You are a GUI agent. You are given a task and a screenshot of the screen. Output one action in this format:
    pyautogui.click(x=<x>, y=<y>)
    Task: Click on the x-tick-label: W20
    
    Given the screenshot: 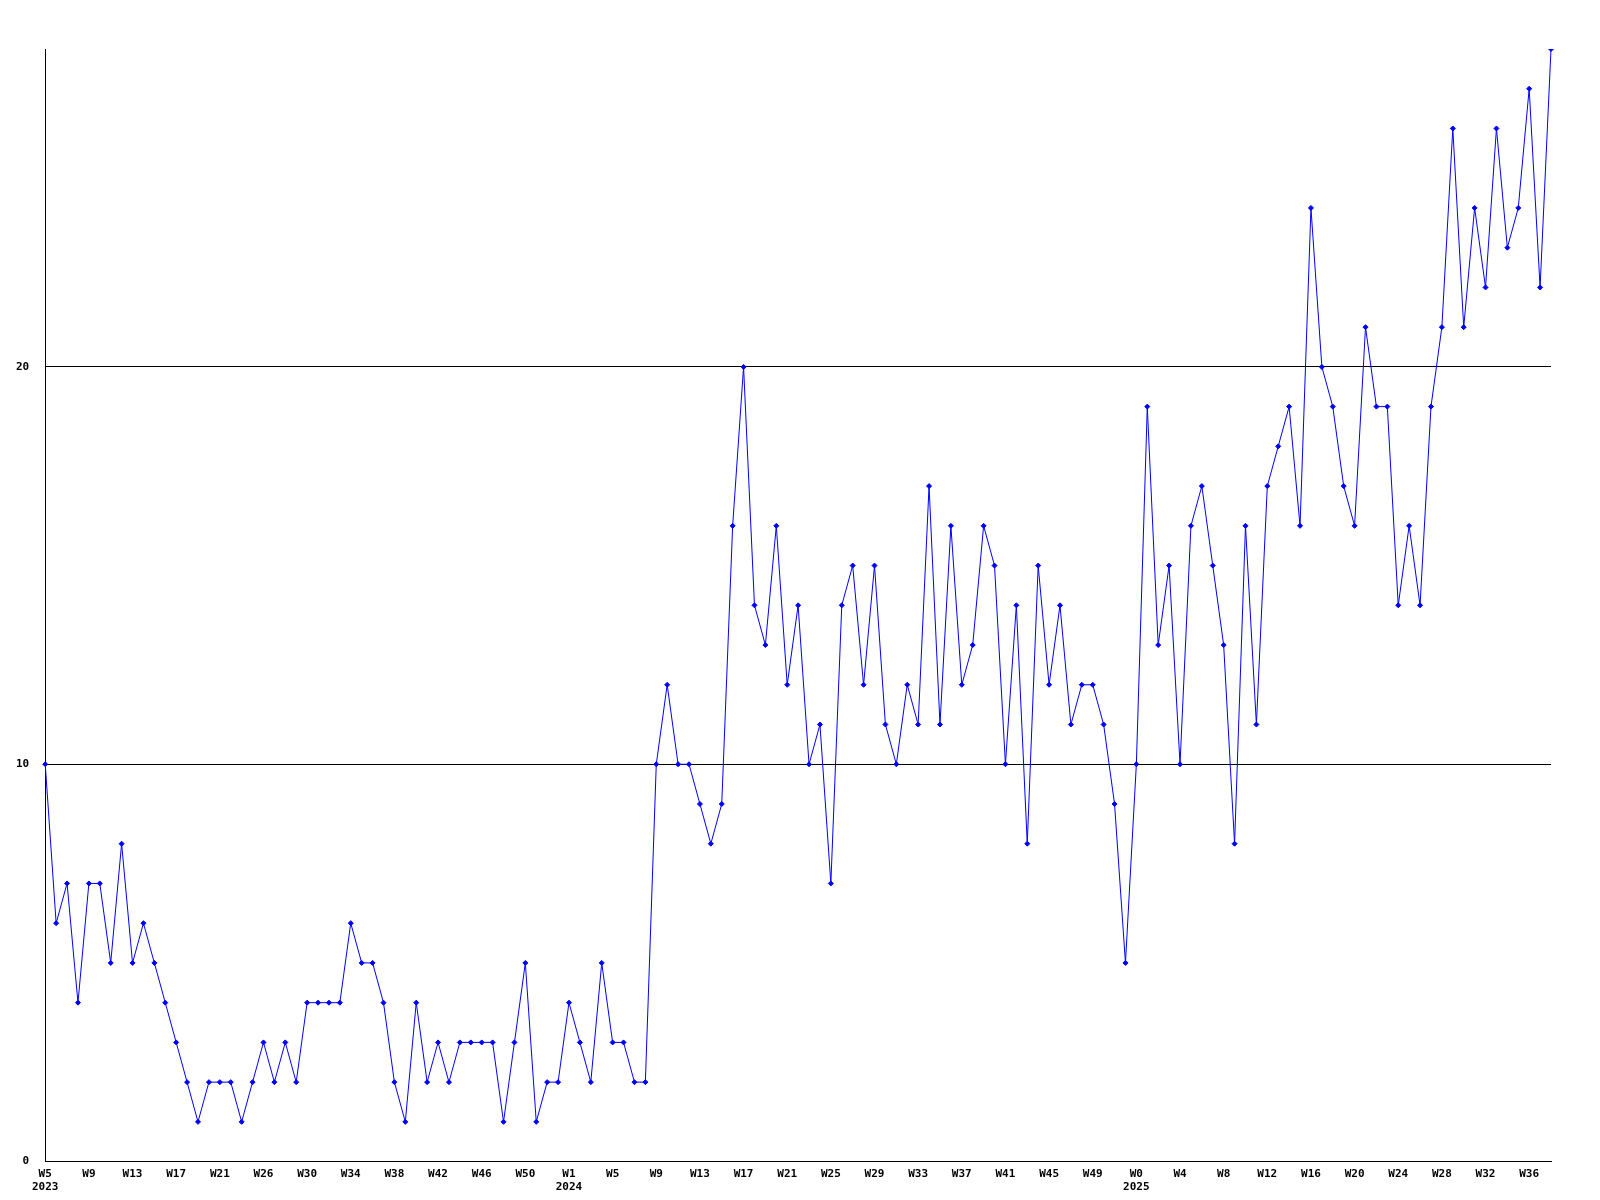 What is the action you would take?
    pyautogui.click(x=1354, y=1174)
    